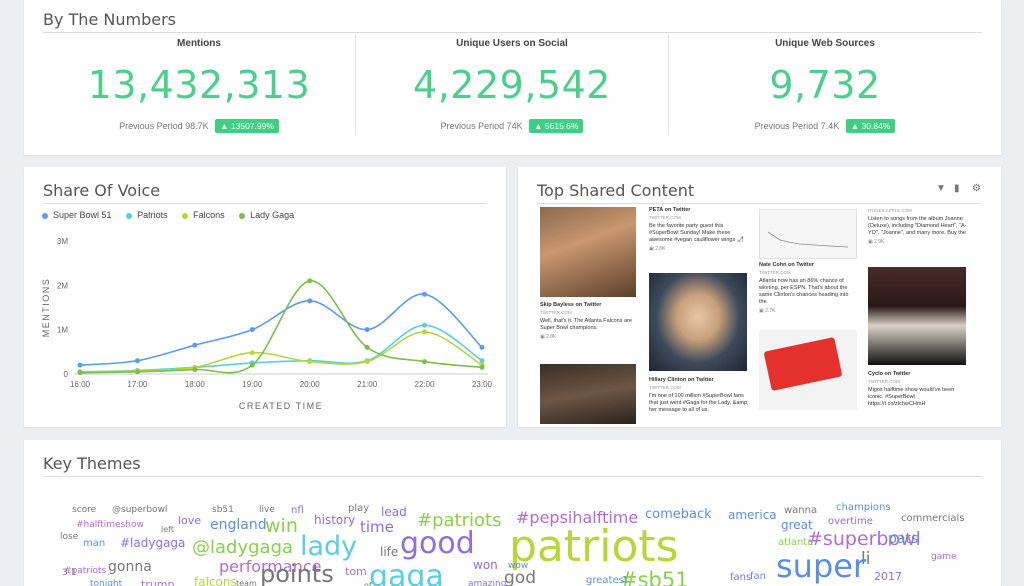 This screenshot has height=586, width=1024. Describe the element at coordinates (147, 215) in the screenshot. I see `legend-item: Patriots` at that location.